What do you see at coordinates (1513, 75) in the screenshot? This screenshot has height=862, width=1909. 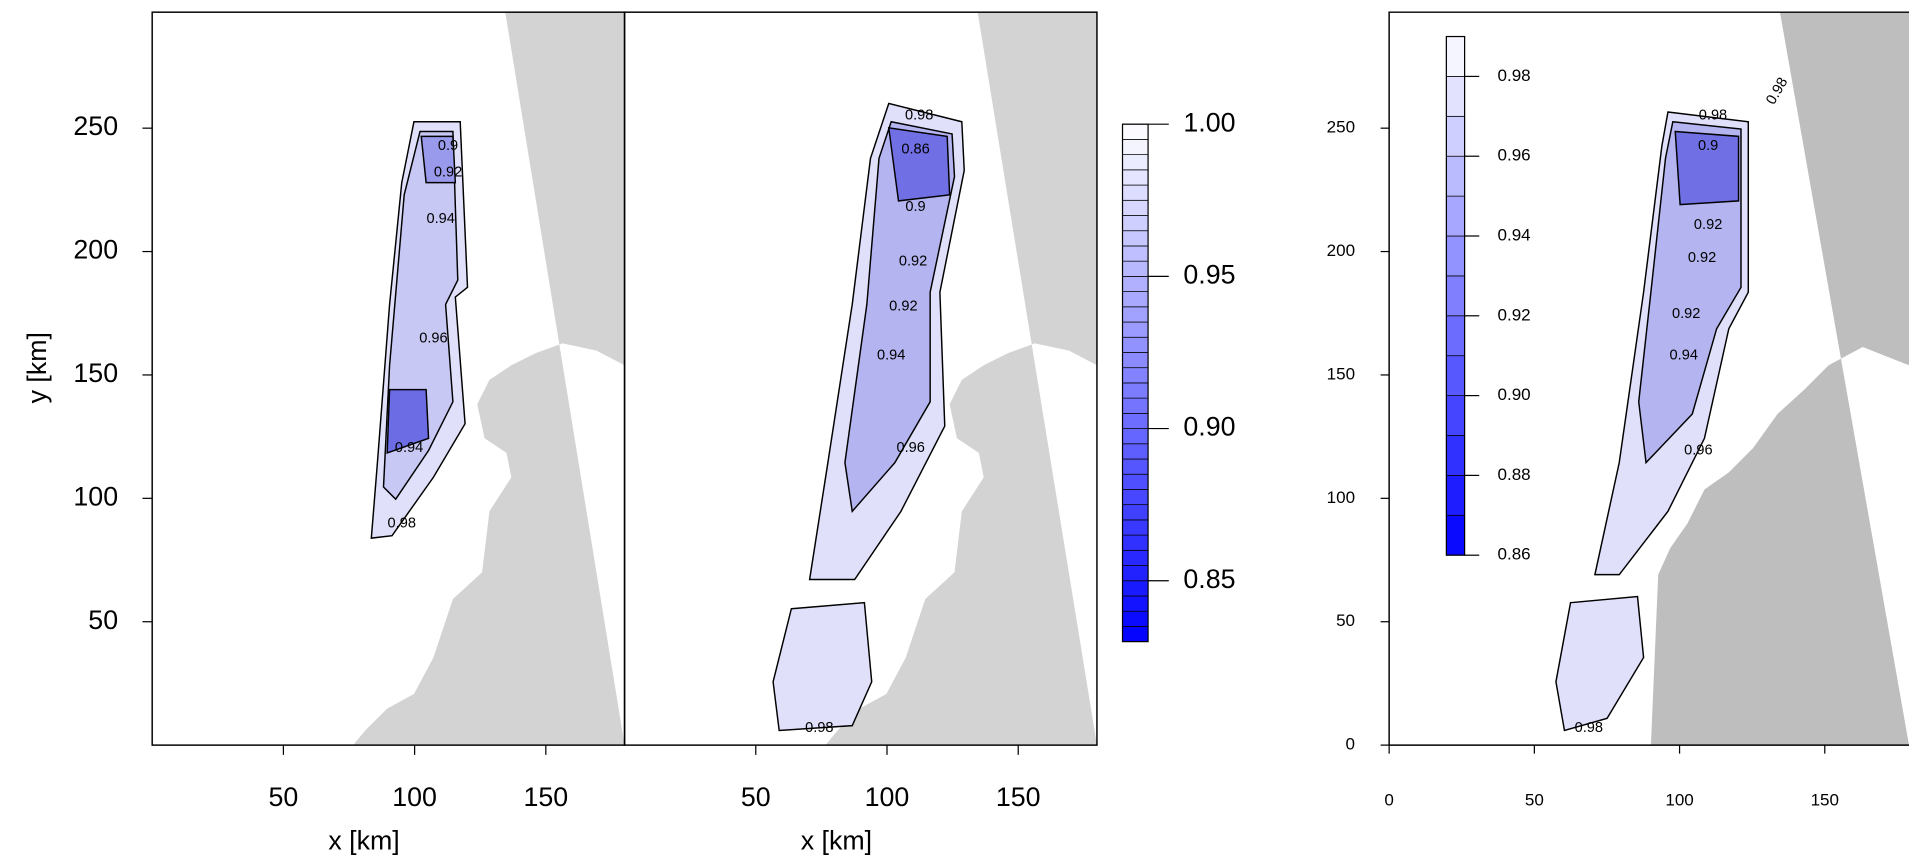 I see `colorbar-tick-label: 0.98` at bounding box center [1513, 75].